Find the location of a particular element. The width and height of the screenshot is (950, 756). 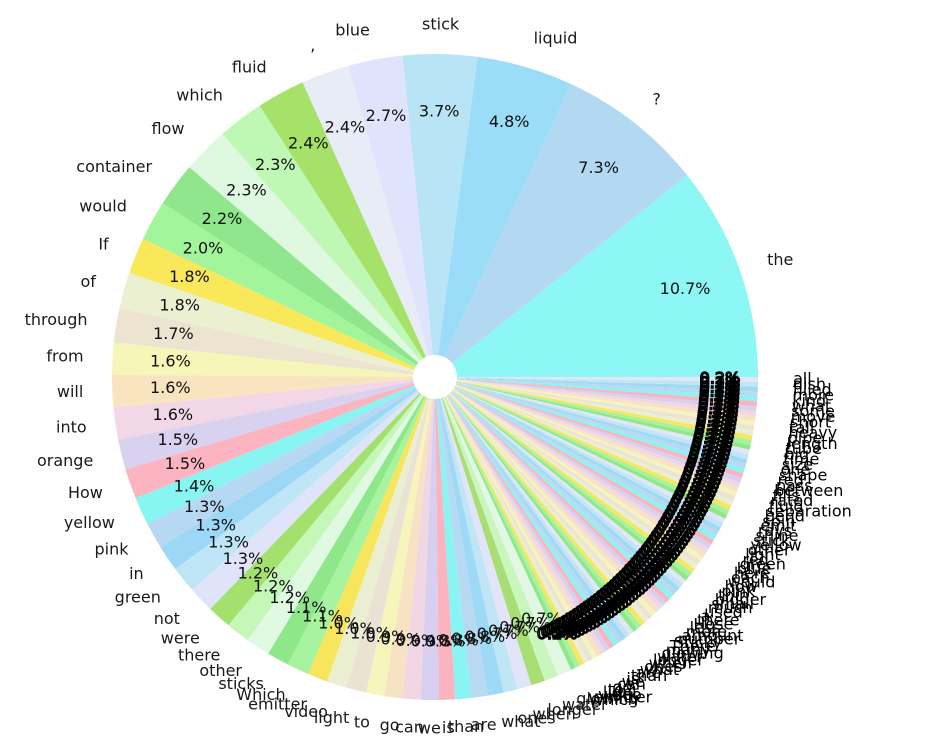

tail-label: much is located at coordinates (730, 607).